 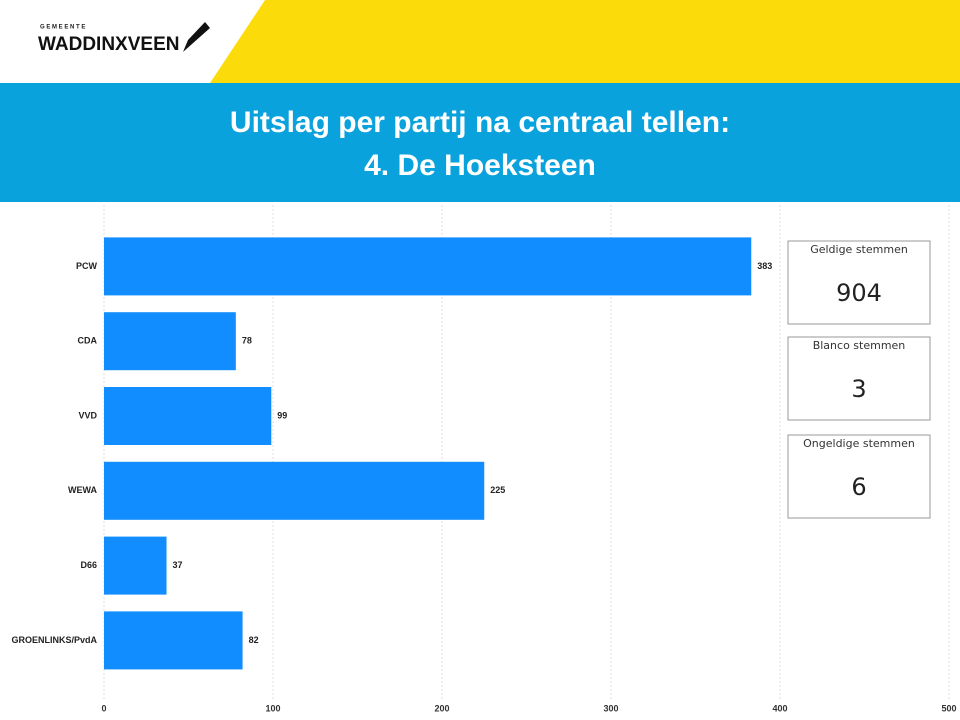 I want to click on x-tick-label: 100, so click(x=272, y=708).